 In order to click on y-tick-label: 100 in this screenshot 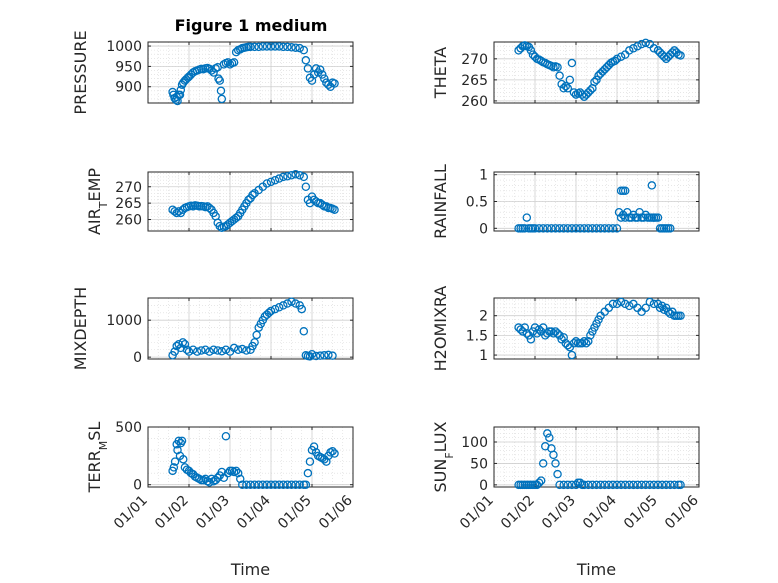, I will do `click(474, 443)`.